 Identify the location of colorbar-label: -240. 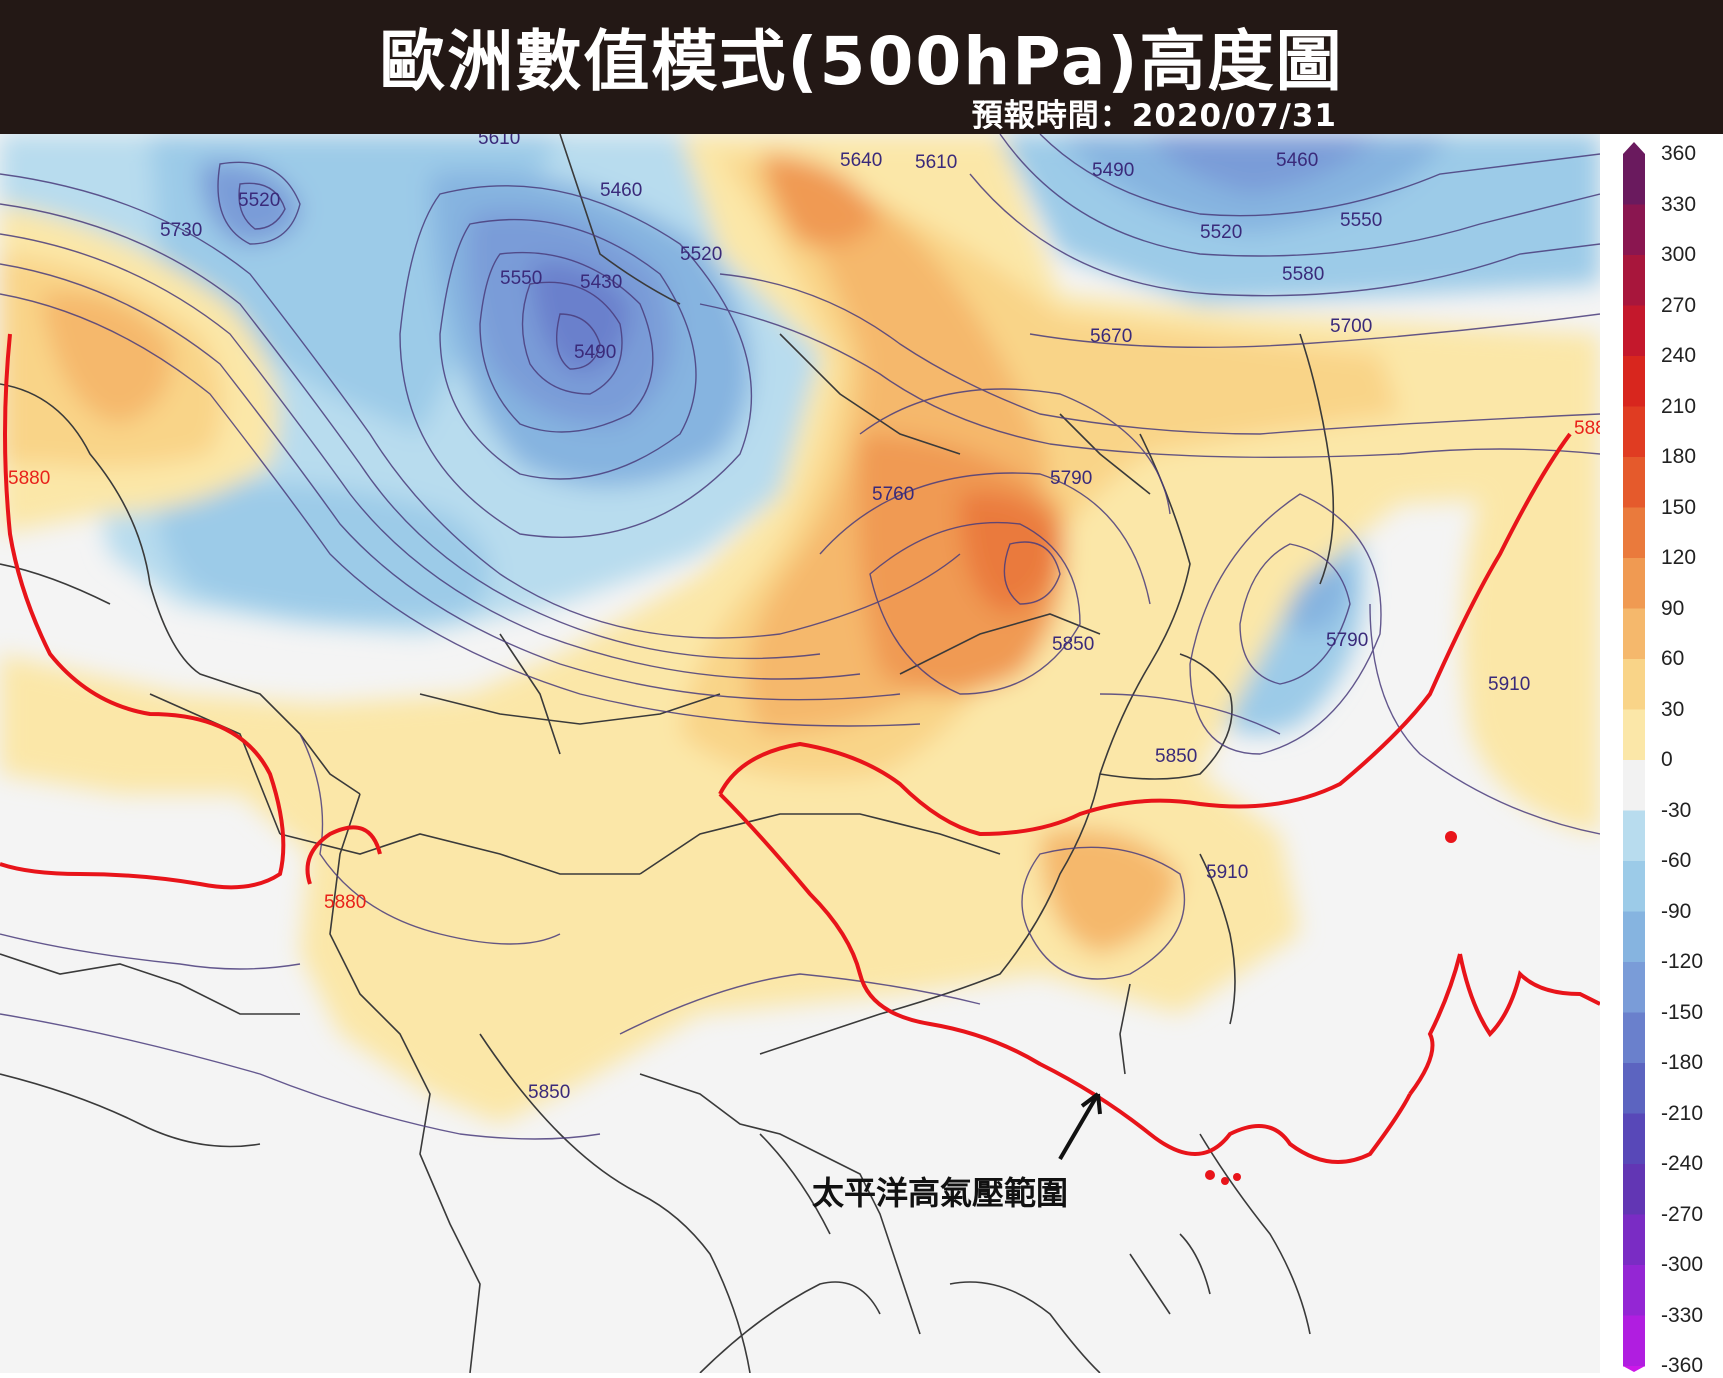
(1682, 1163).